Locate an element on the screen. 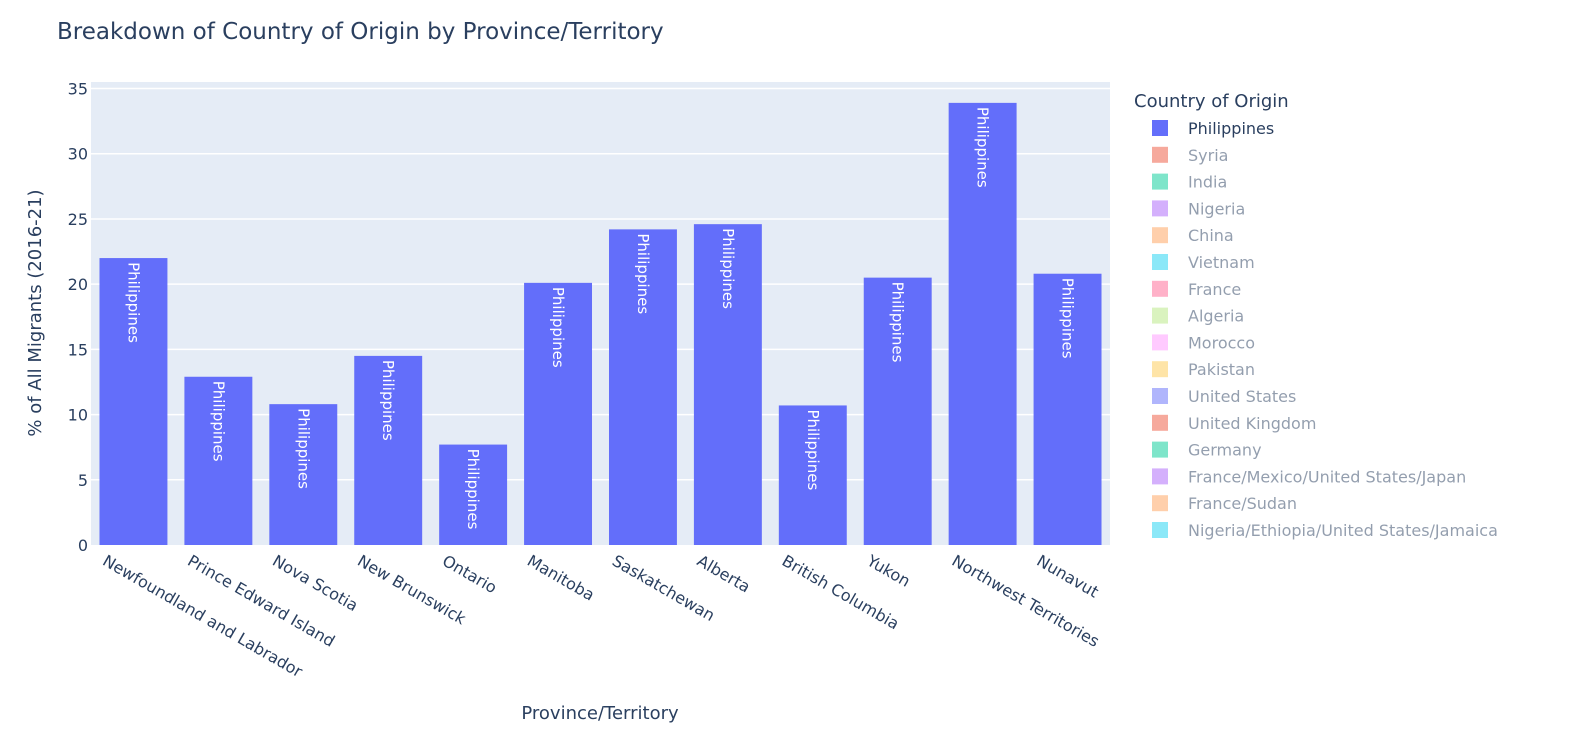 The height and width of the screenshot is (741, 1579). legend-label: United Kingdom is located at coordinates (1252, 423).